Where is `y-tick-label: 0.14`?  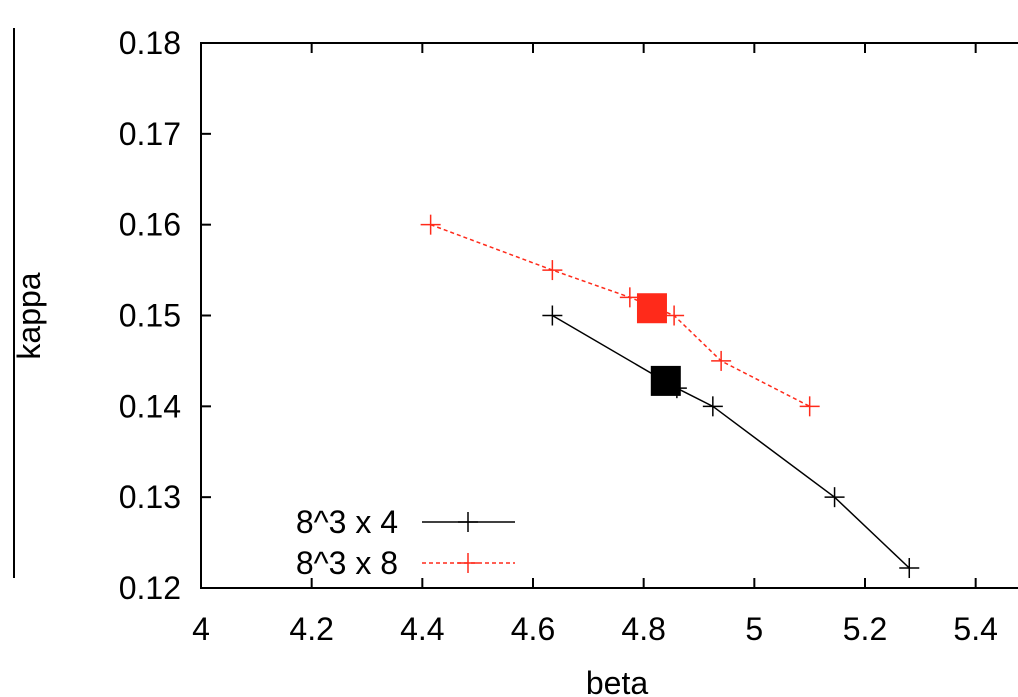 y-tick-label: 0.14 is located at coordinates (150, 406).